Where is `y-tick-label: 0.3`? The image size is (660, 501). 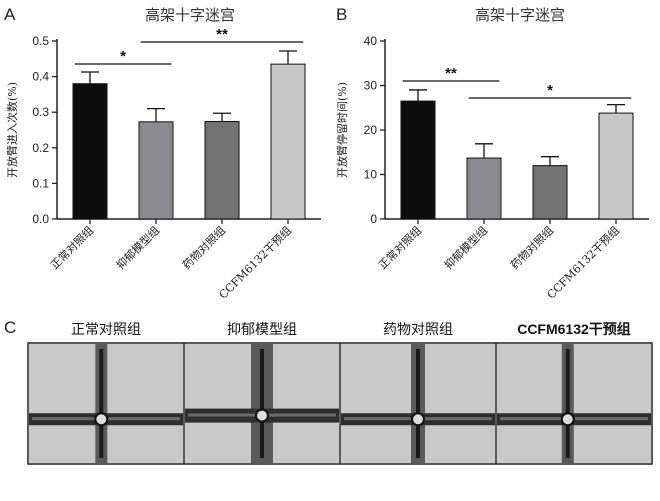 y-tick-label: 0.3 is located at coordinates (40, 112).